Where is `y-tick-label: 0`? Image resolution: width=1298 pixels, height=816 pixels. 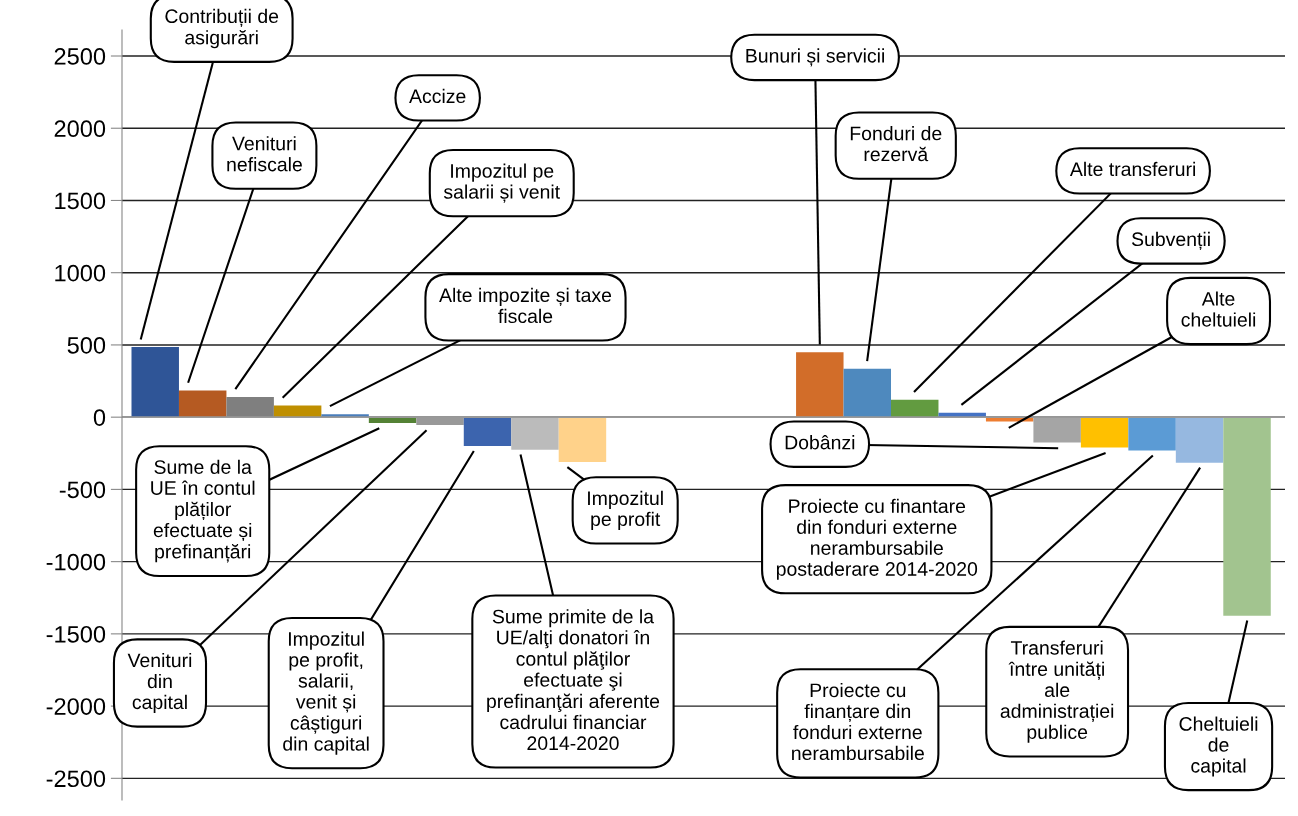
y-tick-label: 0 is located at coordinates (99, 417).